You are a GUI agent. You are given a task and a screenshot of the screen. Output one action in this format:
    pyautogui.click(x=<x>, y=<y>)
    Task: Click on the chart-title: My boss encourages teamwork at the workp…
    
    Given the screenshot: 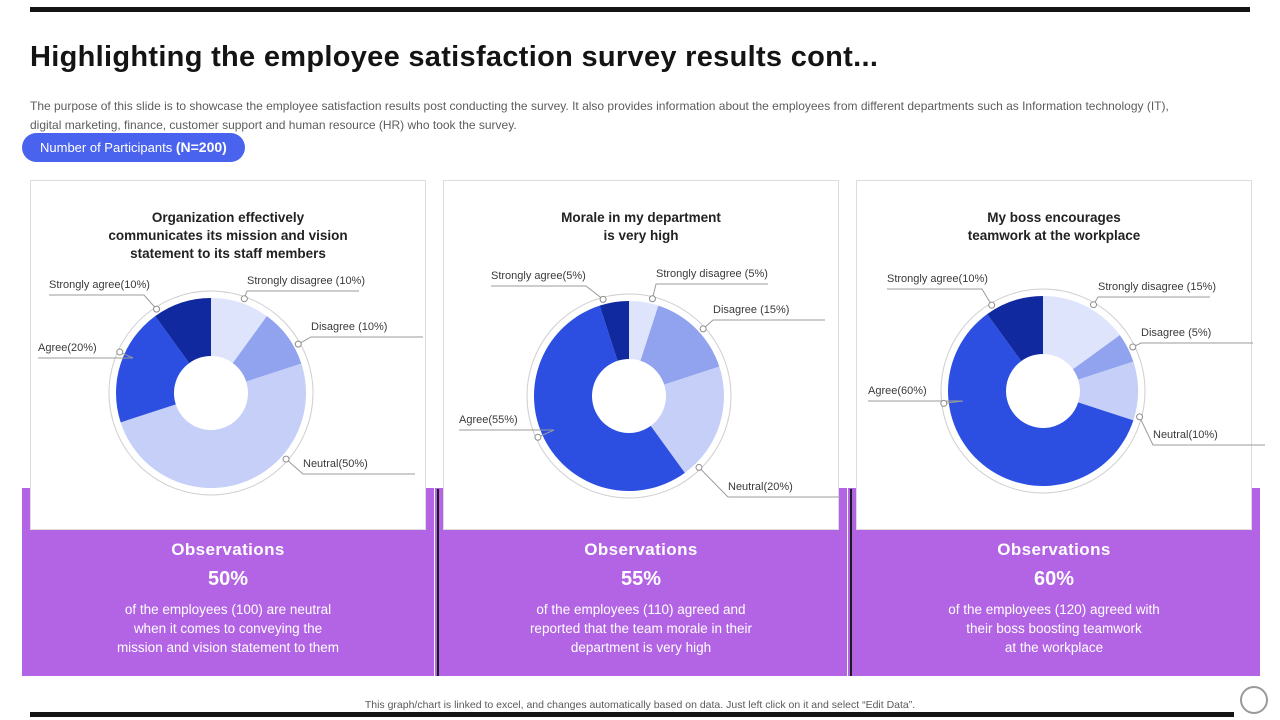 What is the action you would take?
    pyautogui.click(x=1054, y=226)
    